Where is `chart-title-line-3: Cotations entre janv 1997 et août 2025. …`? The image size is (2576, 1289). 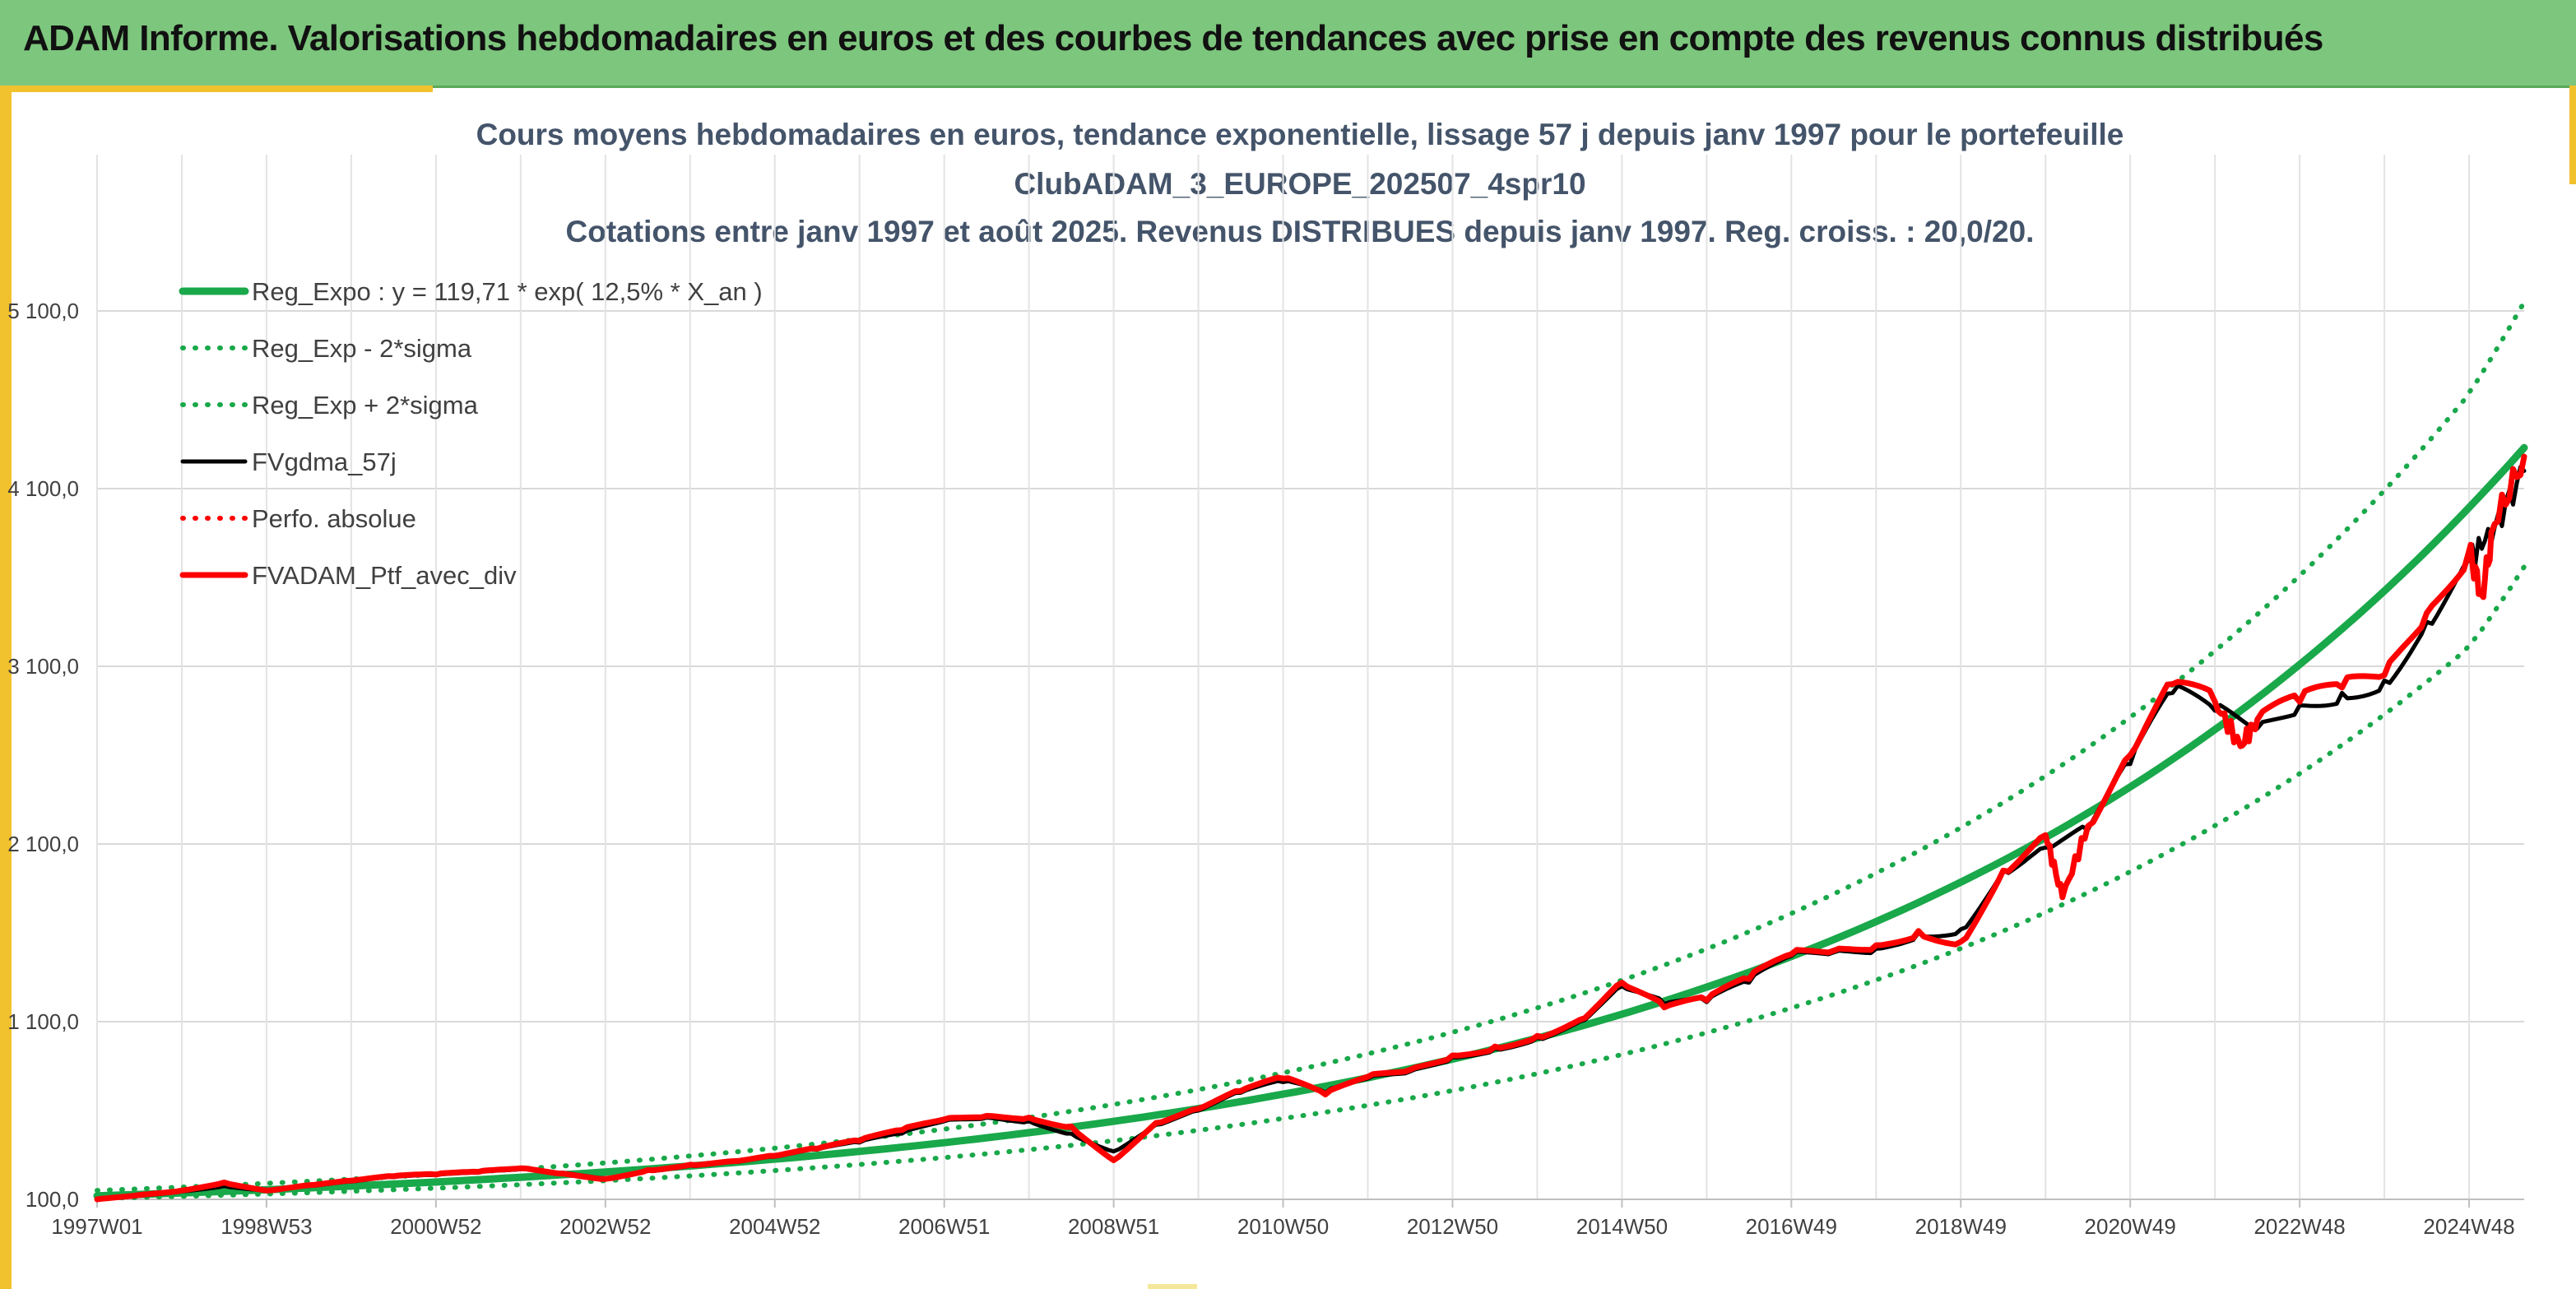
chart-title-line-3: Cotations entre janv 1997 et août 2025. … is located at coordinates (1300, 231).